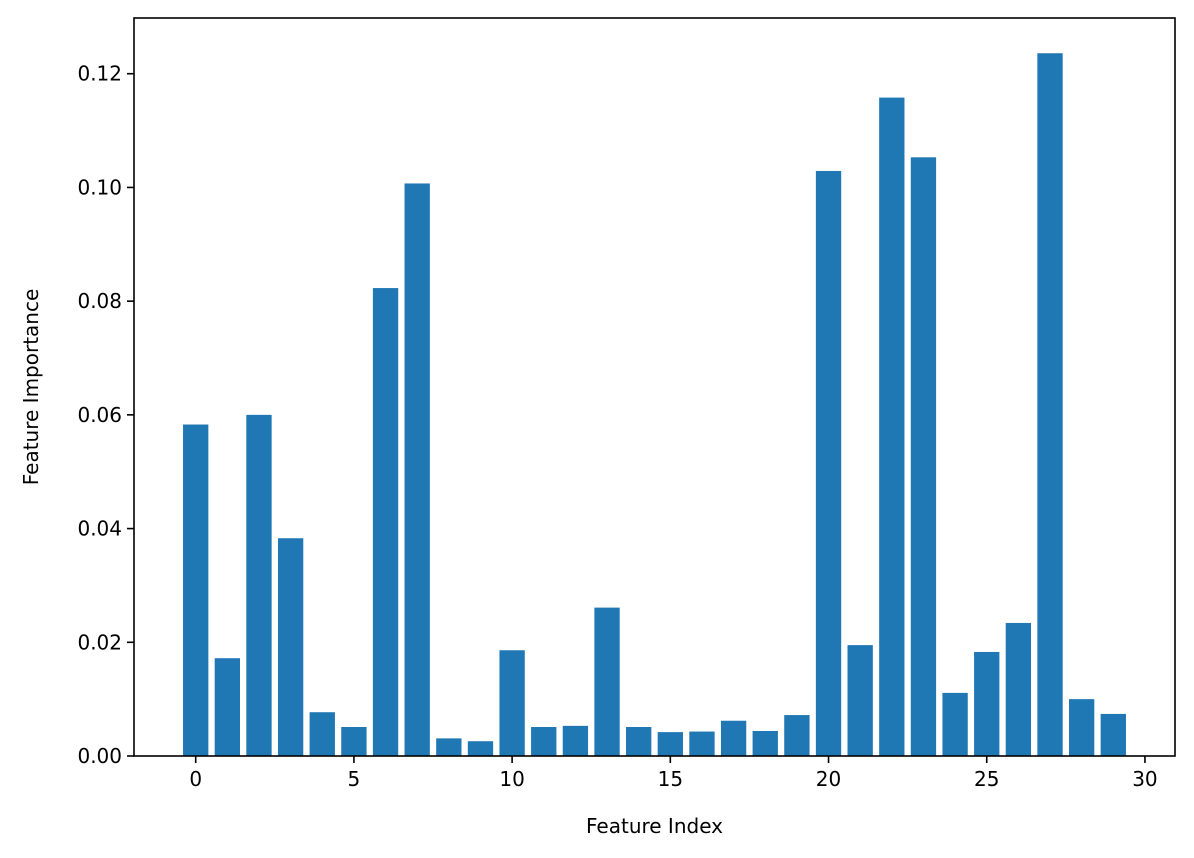 The height and width of the screenshot is (858, 1194). What do you see at coordinates (986, 779) in the screenshot?
I see `x-tick-label: 25` at bounding box center [986, 779].